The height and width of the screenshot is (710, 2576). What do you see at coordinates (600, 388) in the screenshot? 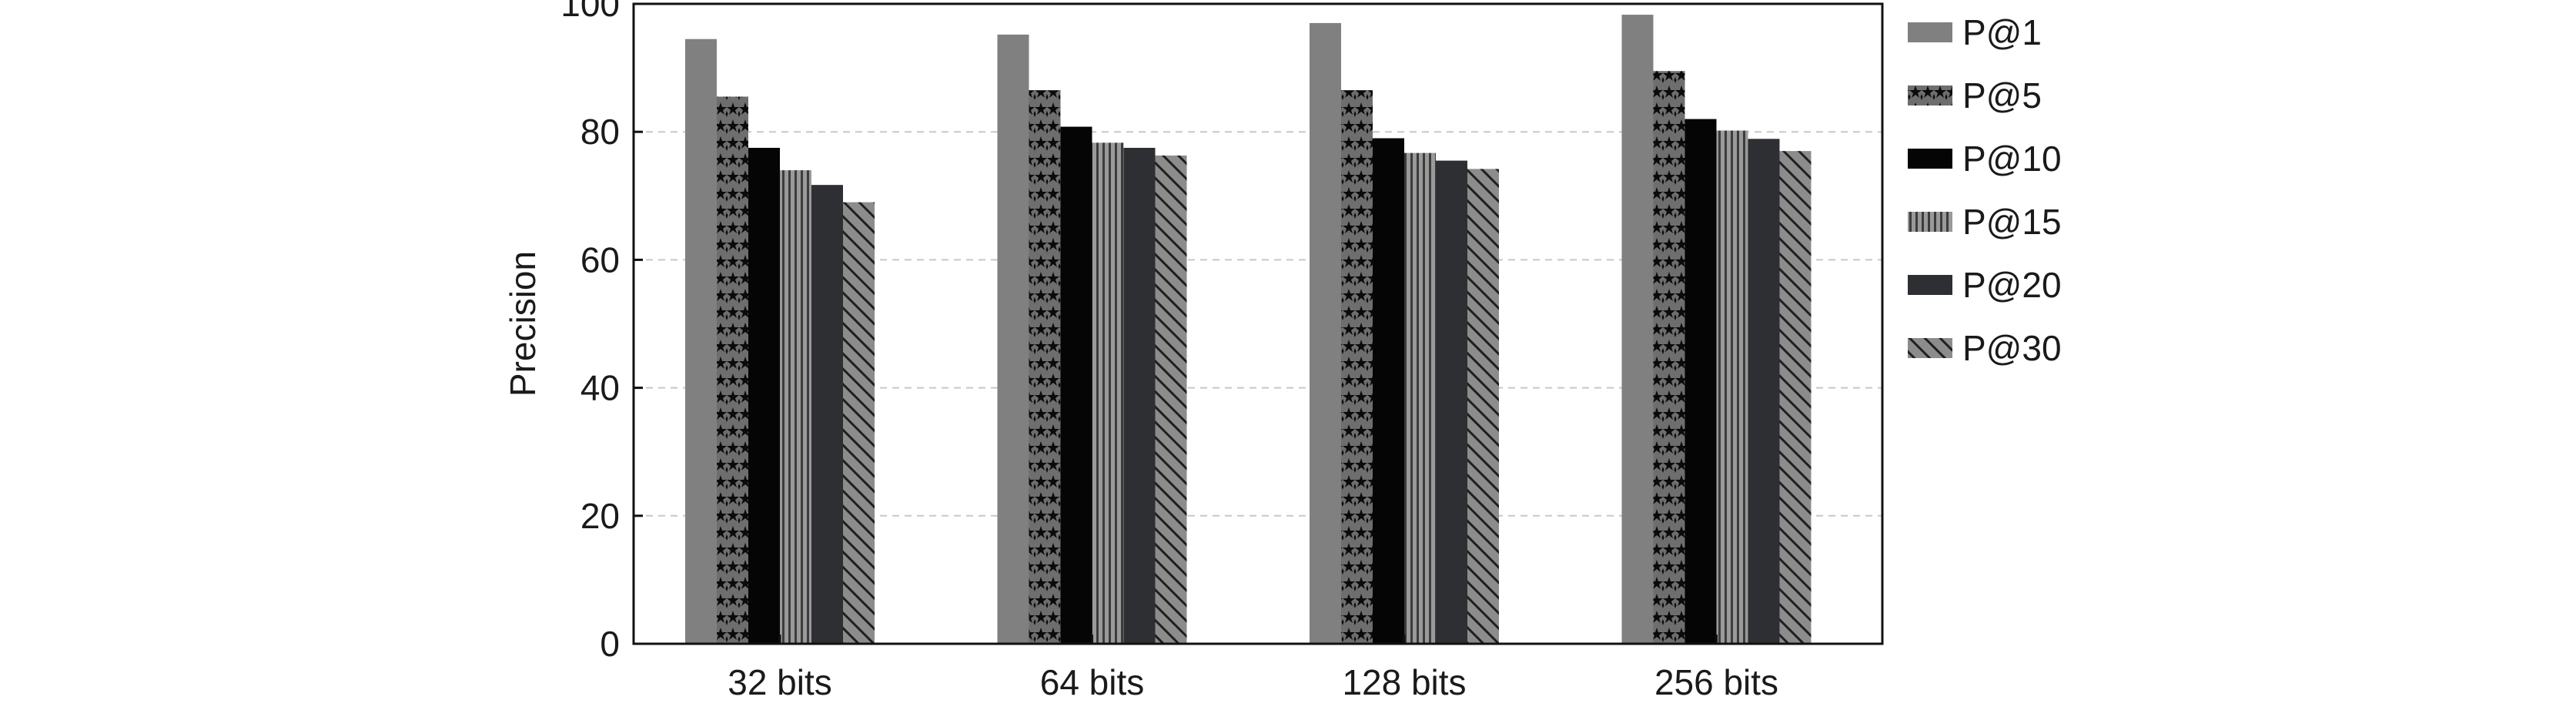
I see `y-tick-label: 40` at bounding box center [600, 388].